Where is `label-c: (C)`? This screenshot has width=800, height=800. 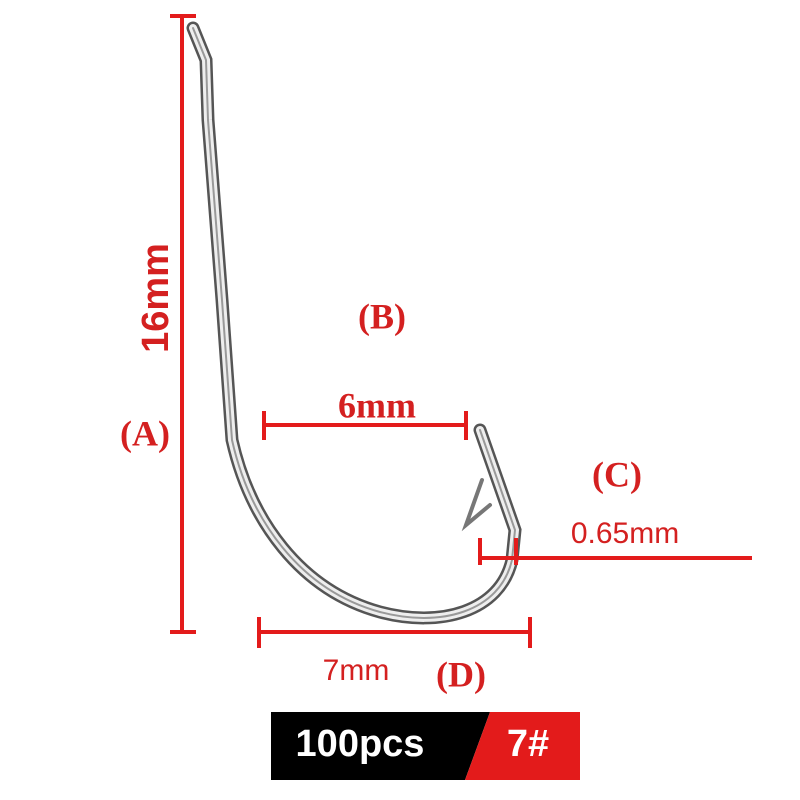 label-c: (C) is located at coordinates (617, 474).